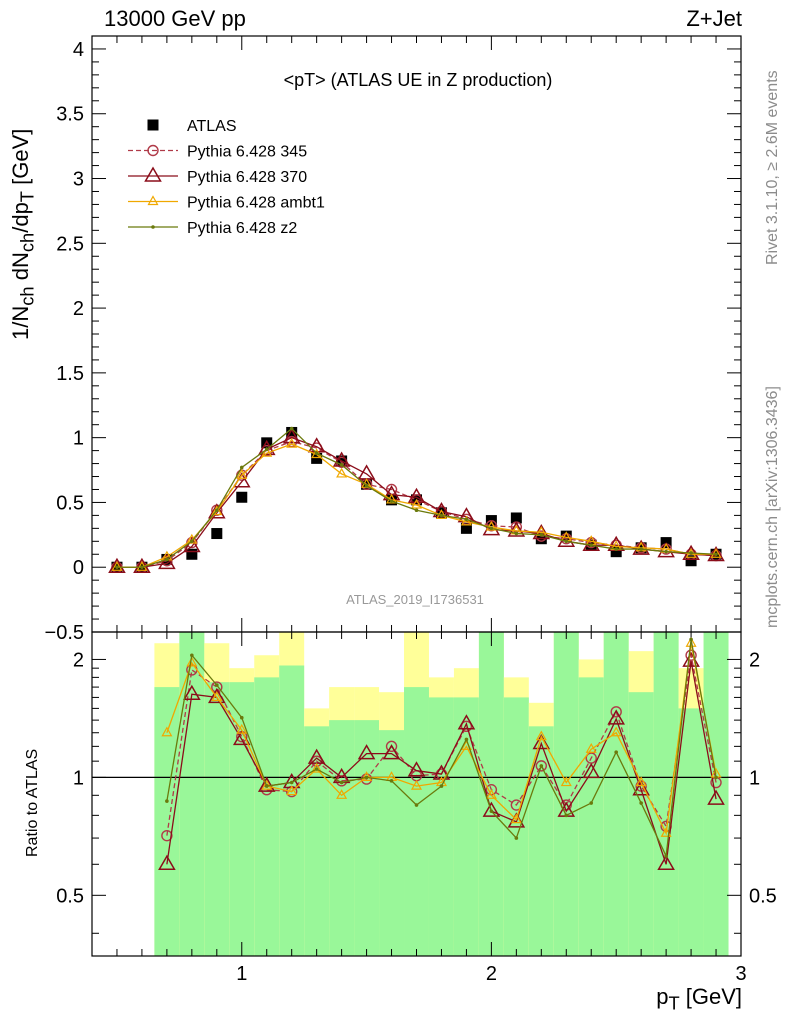  What do you see at coordinates (242, 228) in the screenshot?
I see `legend-label-z2: Pythia 6.428 z2` at bounding box center [242, 228].